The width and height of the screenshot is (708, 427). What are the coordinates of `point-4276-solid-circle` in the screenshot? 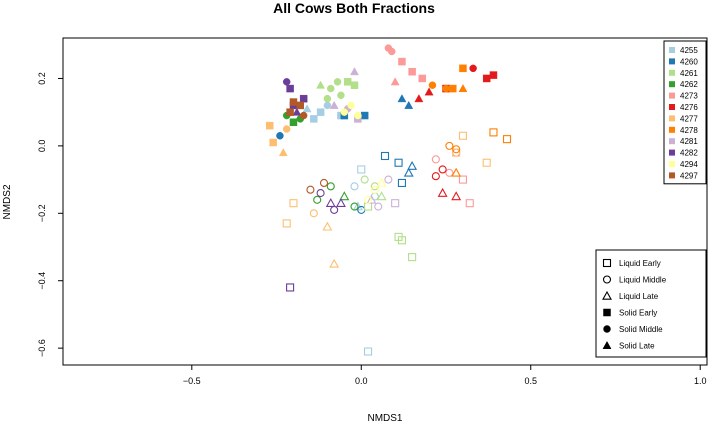 It's located at (473, 68).